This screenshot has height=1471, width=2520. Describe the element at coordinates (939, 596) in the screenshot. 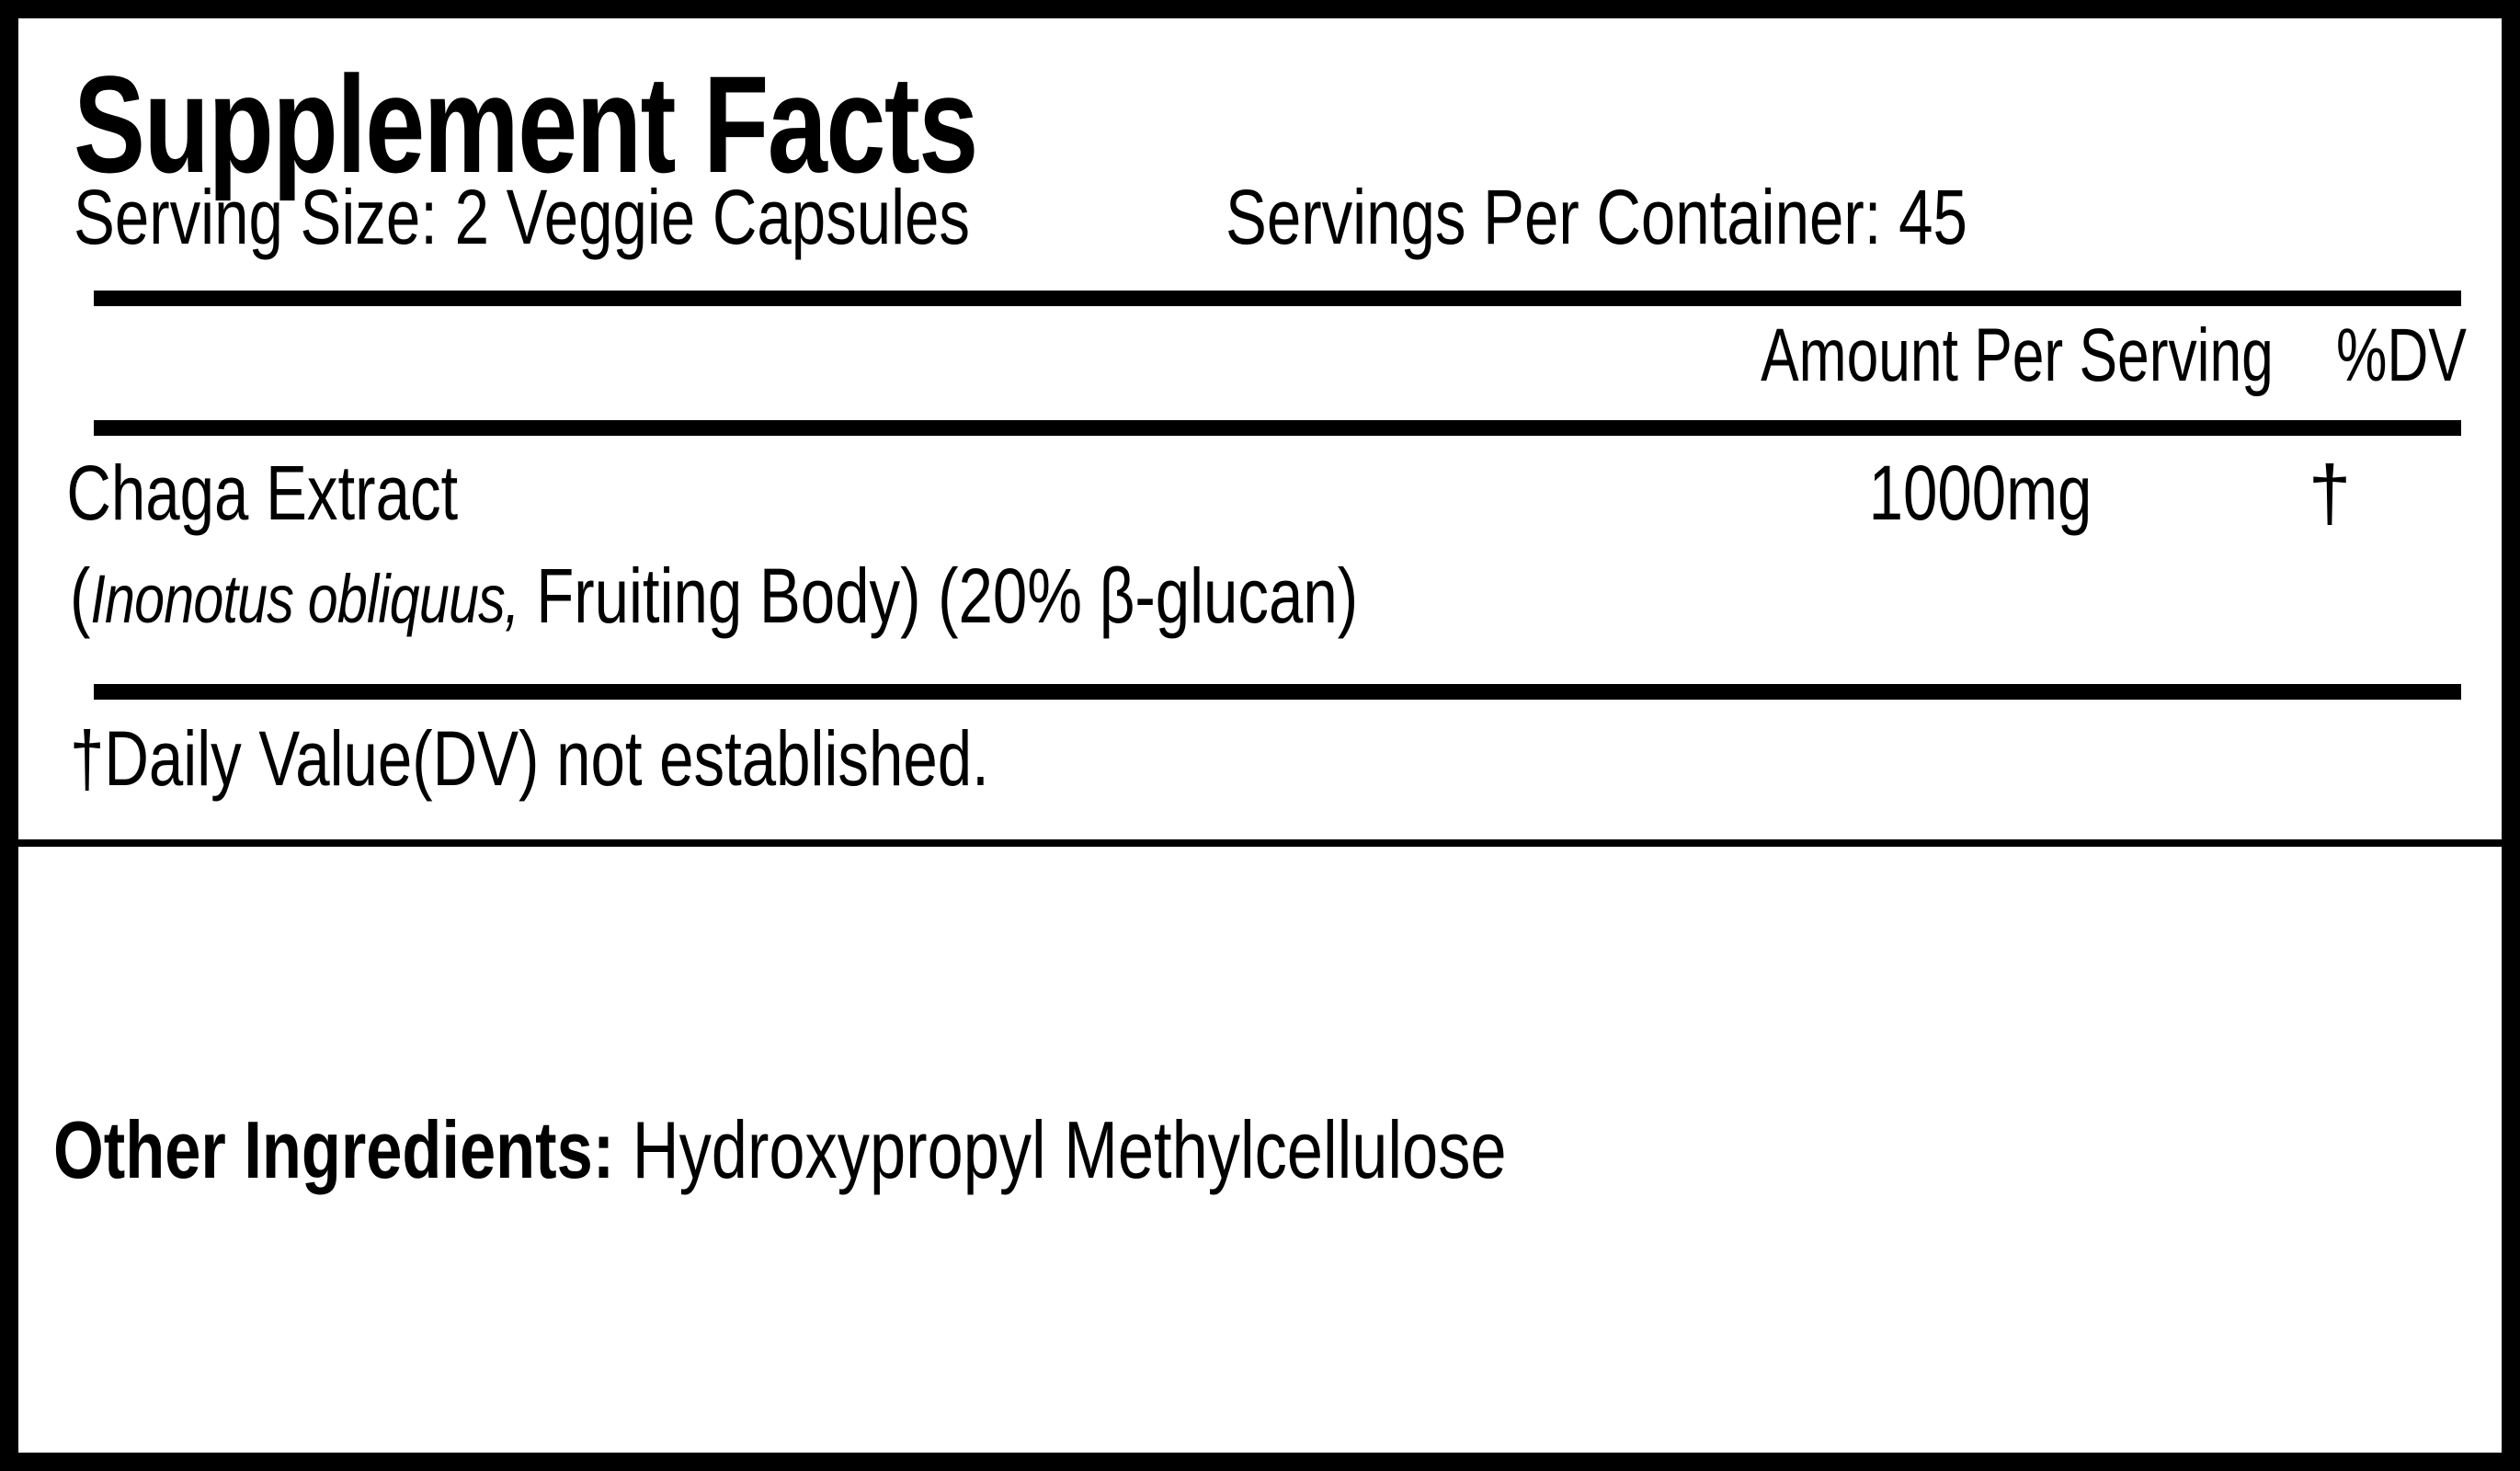

I see `nutrient-source-rest: Fruiting Body) (20% β-glucan)` at that location.